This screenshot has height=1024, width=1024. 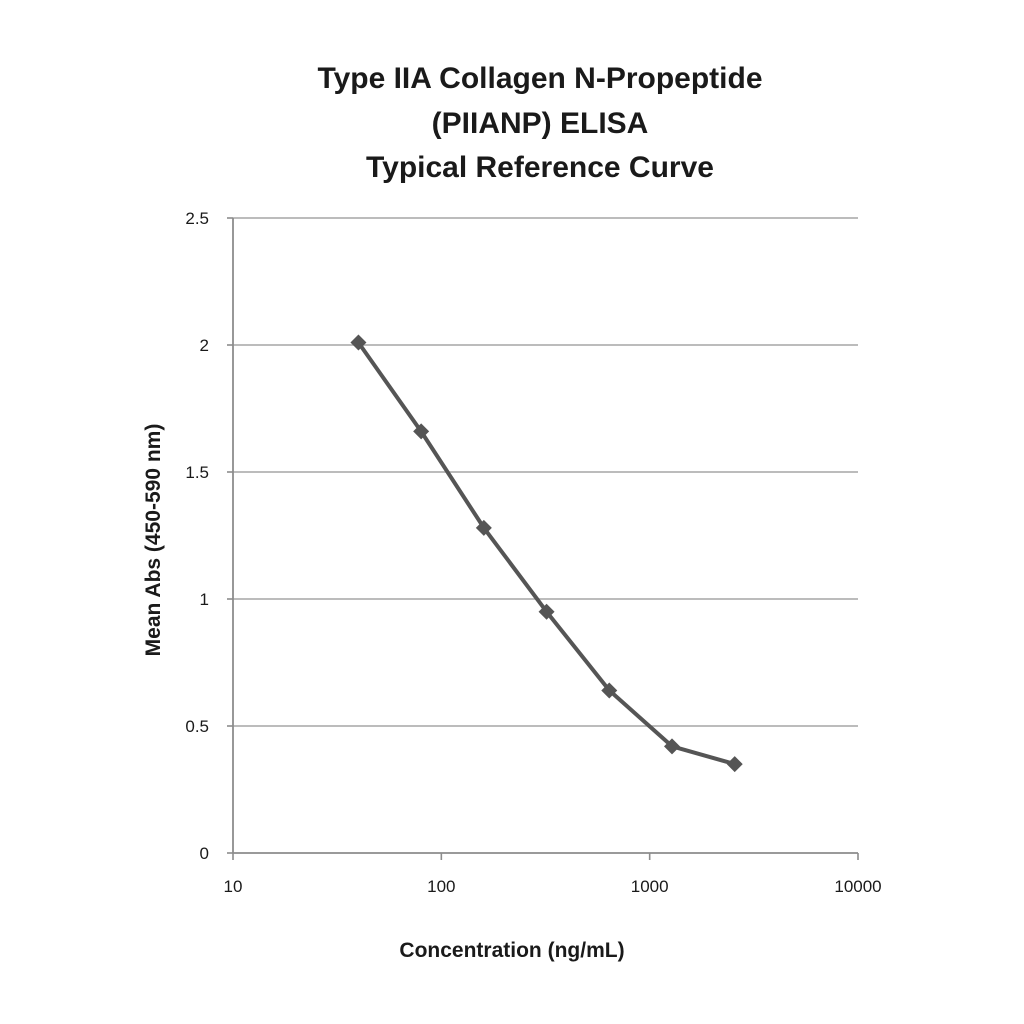 I want to click on y-tick-labels: 0 0.5 1 1.5 2 2.5, so click(x=197, y=536).